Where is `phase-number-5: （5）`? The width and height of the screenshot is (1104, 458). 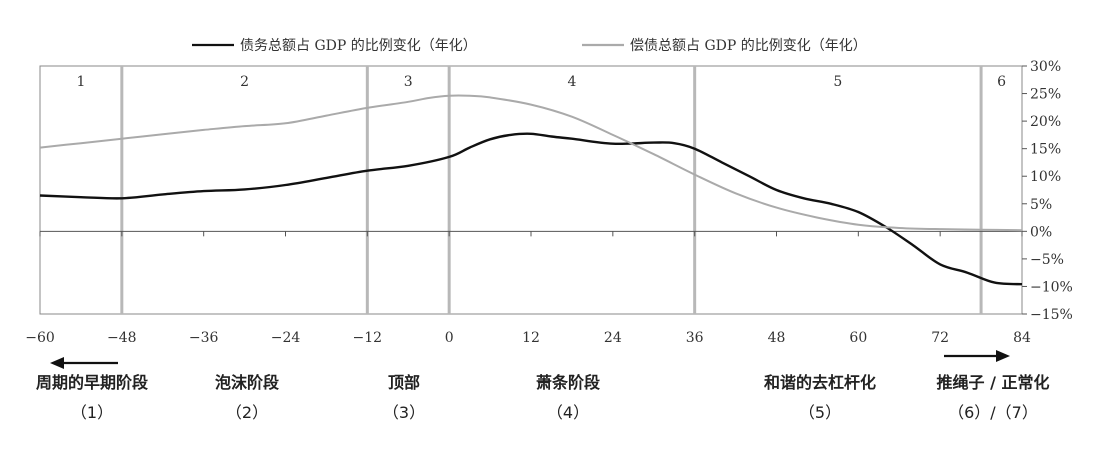 phase-number-5: （5） is located at coordinates (820, 412).